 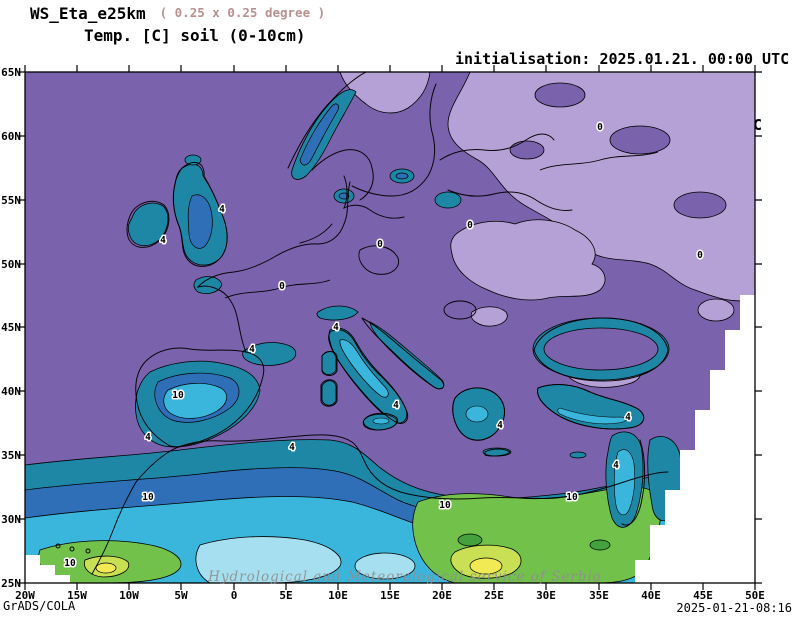 I want to click on x-axis-label: 20E, so click(x=442, y=595).